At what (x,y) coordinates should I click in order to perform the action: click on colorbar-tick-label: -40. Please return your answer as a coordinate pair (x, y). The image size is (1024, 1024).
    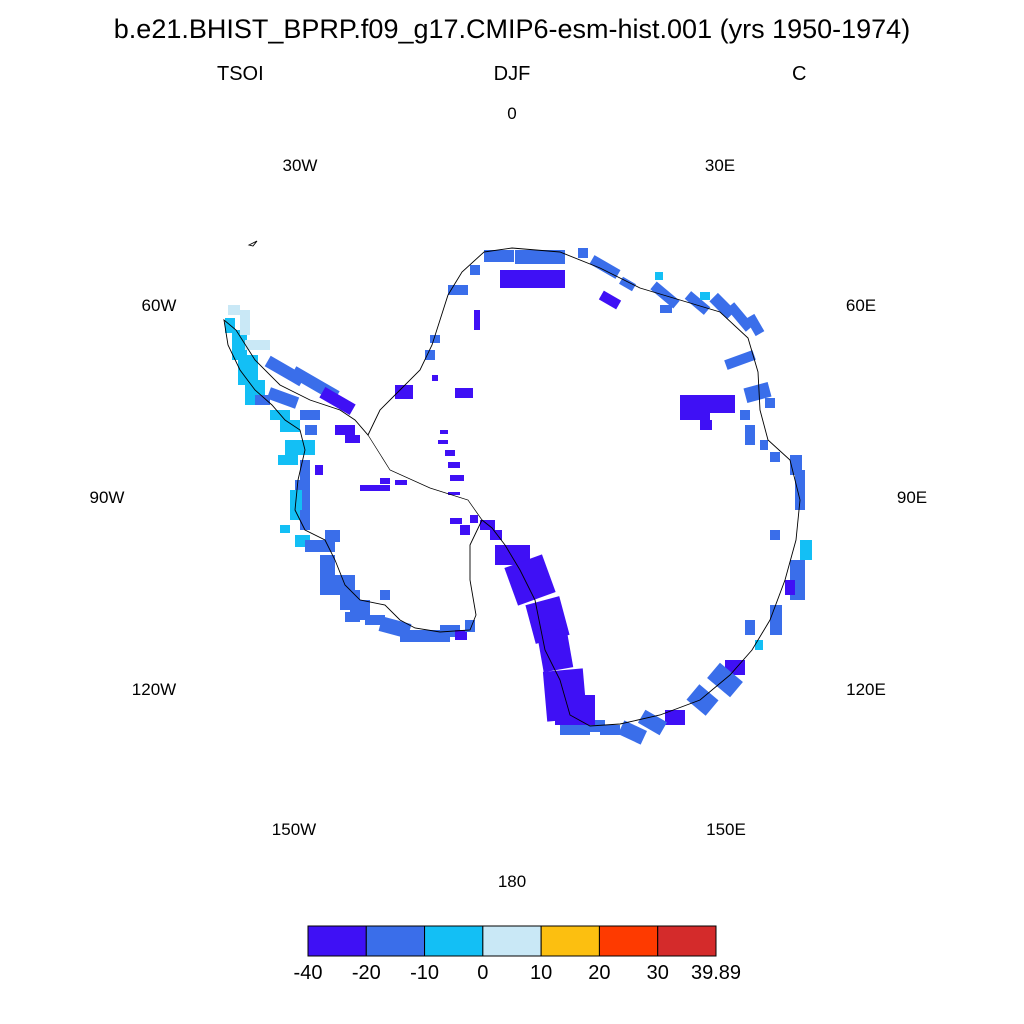
    Looking at the image, I should click on (308, 973).